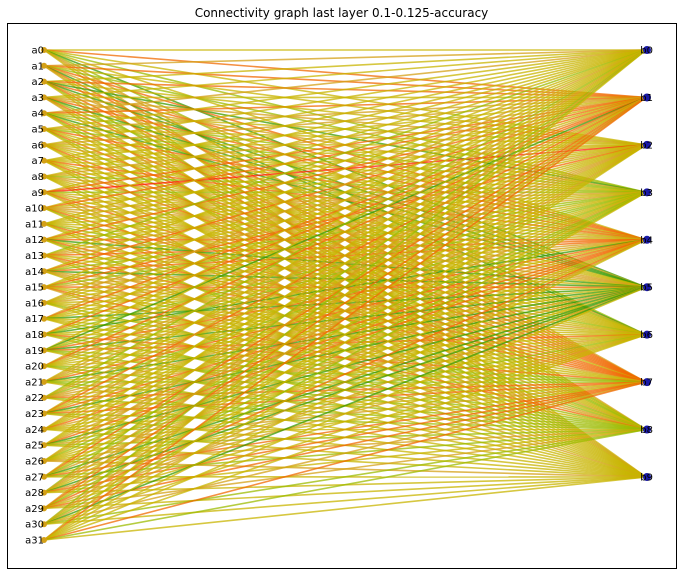  Describe the element at coordinates (44, 97) in the screenshot. I see `node-a3` at that location.